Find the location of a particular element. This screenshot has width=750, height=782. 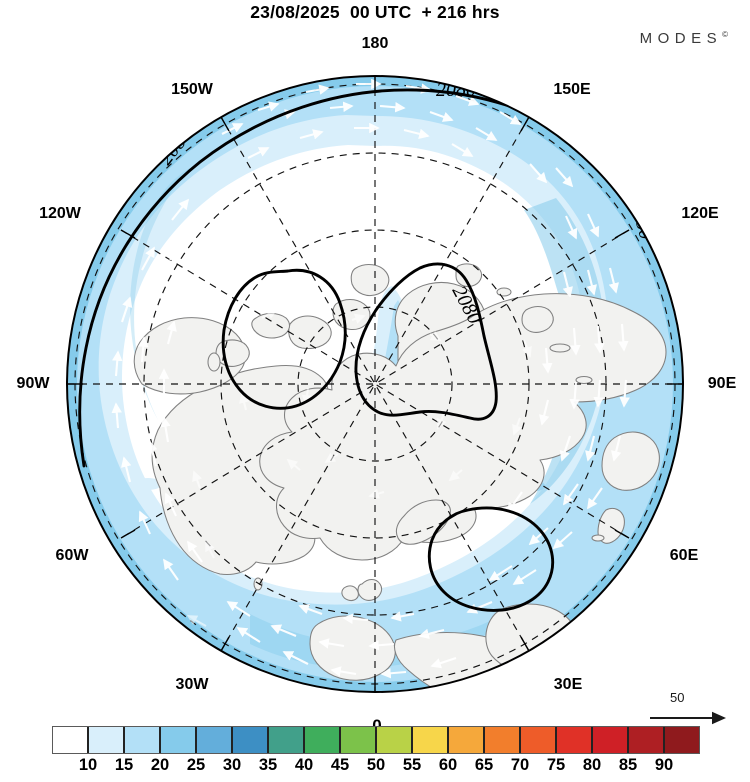

lon-label-0: 0 is located at coordinates (376, 726).